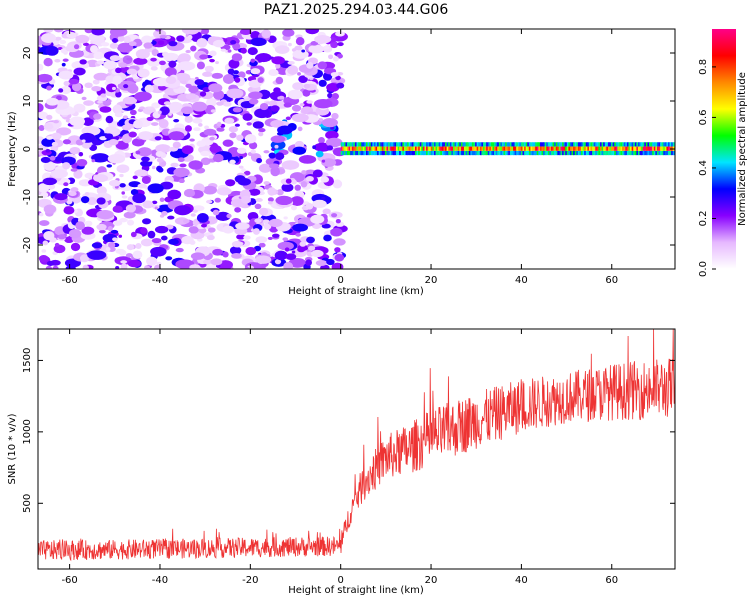 This screenshot has width=750, height=604. I want to click on y-tick-label: 1500, so click(27, 360).